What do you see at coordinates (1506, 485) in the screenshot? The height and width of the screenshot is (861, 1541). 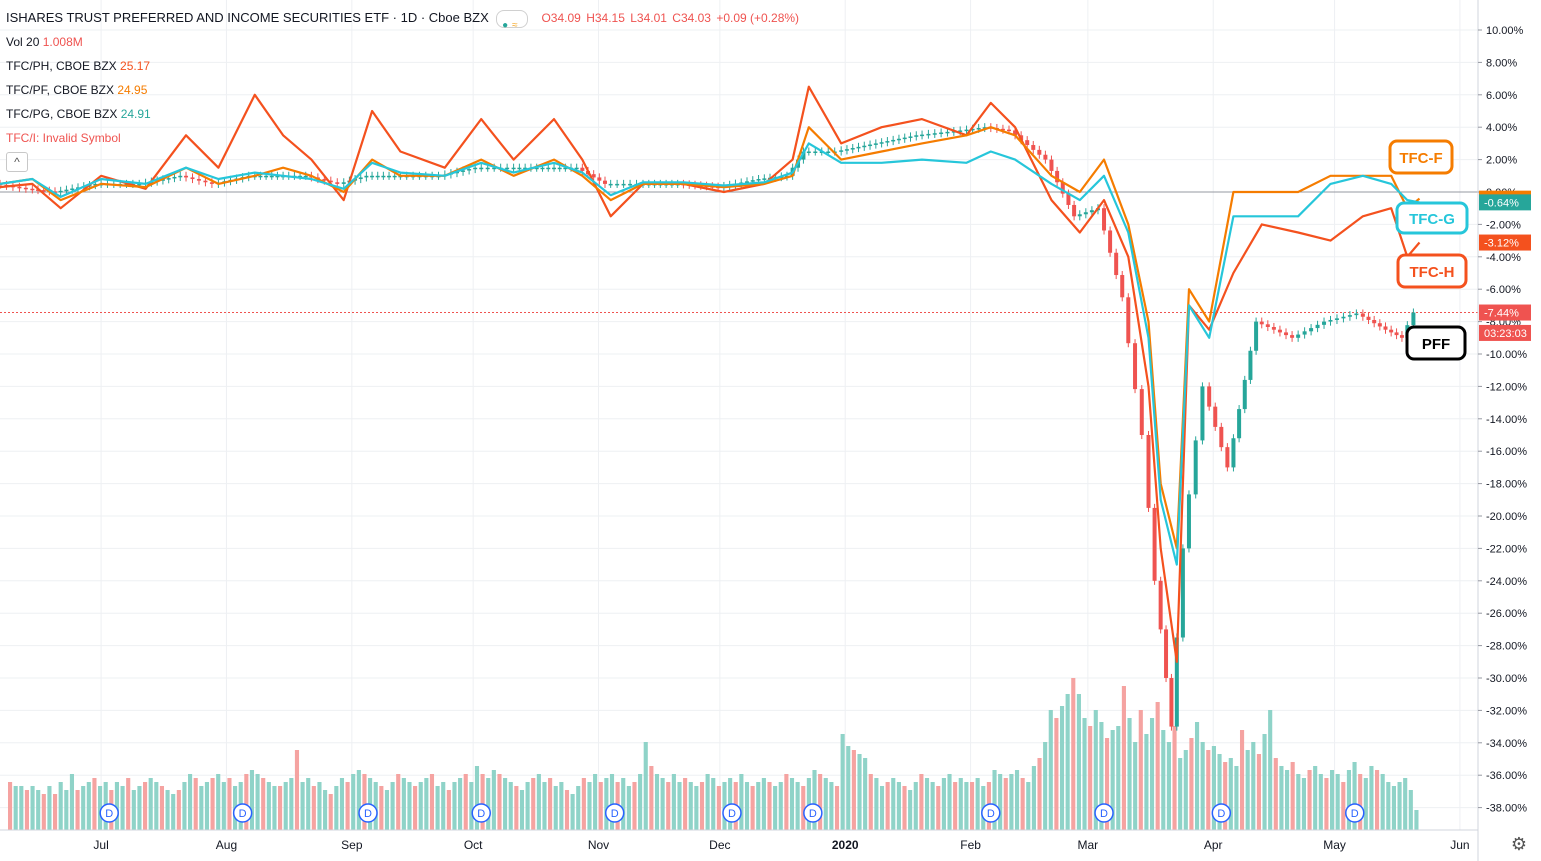 I see `price-tick-label: -18.00%` at bounding box center [1506, 485].